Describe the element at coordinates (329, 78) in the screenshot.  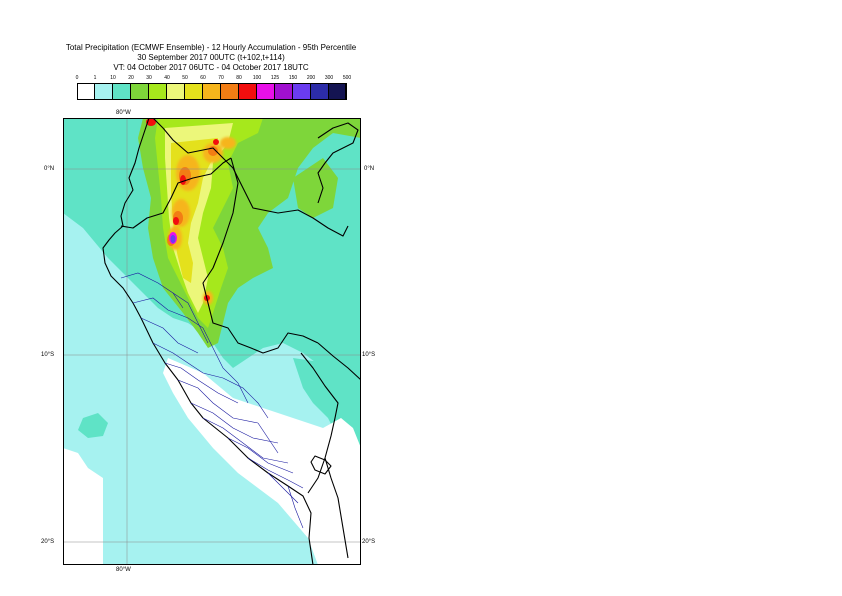
I see `colorbar-tick-label: 300` at that location.